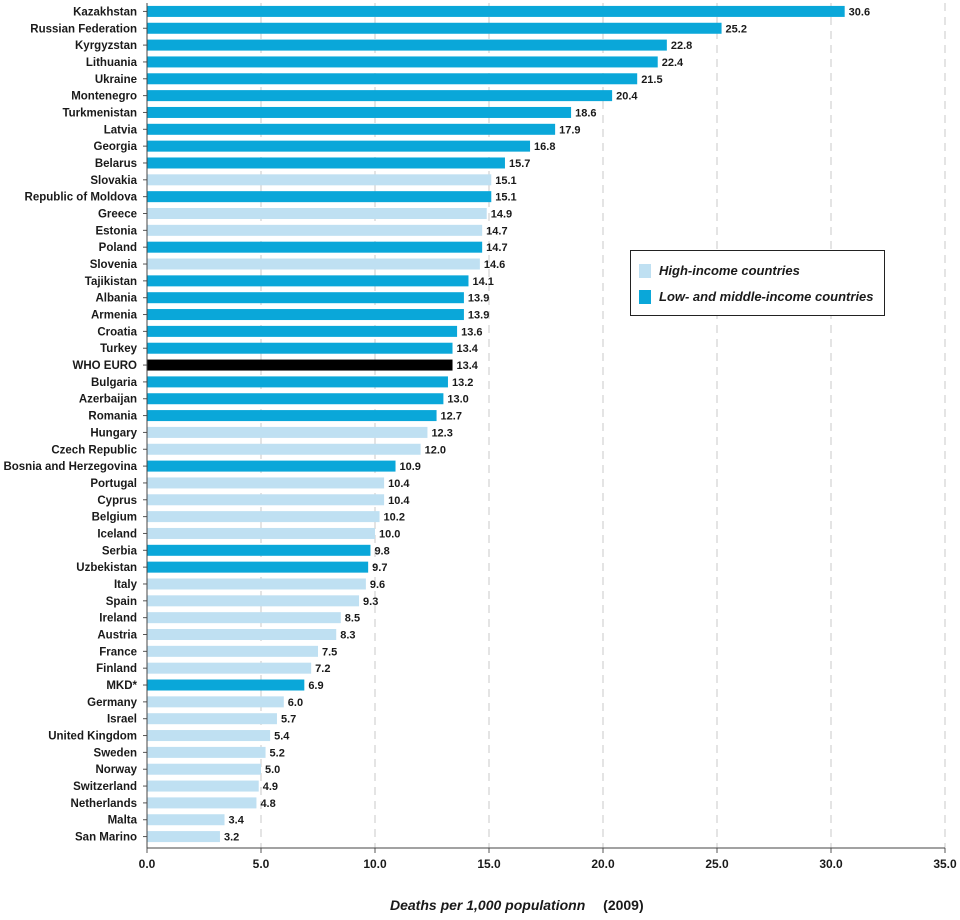  I want to click on value-label-estonia: 14.7, so click(496, 231).